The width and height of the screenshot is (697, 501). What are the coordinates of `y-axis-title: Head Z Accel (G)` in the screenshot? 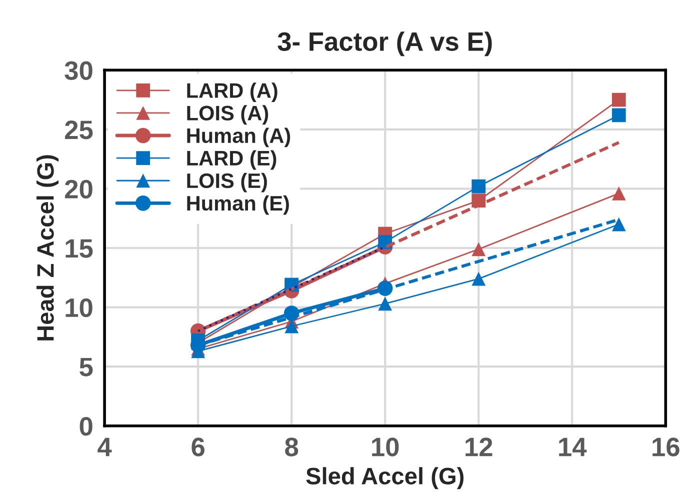 It's located at (47, 247).